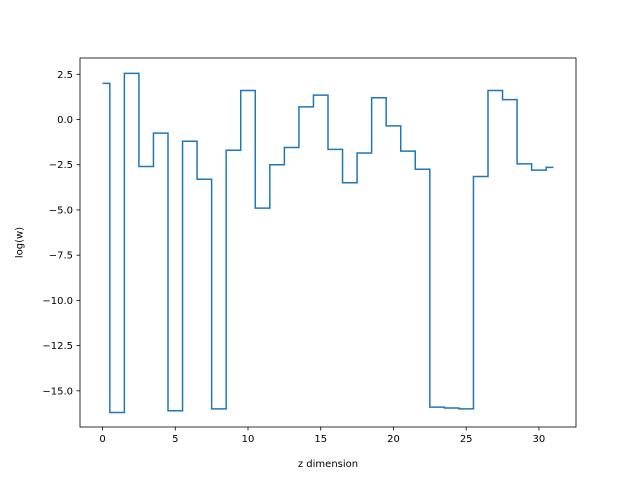 The width and height of the screenshot is (640, 480). I want to click on x-tick-label: 15, so click(320, 439).